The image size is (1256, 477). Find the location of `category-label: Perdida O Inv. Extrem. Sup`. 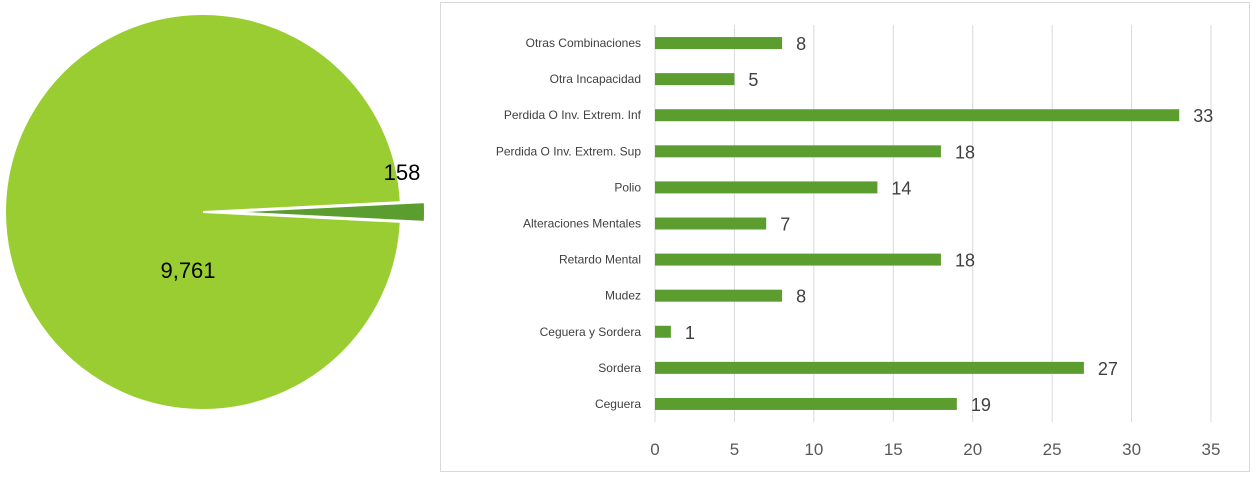

category-label: Perdida O Inv. Extrem. Sup is located at coordinates (568, 151).